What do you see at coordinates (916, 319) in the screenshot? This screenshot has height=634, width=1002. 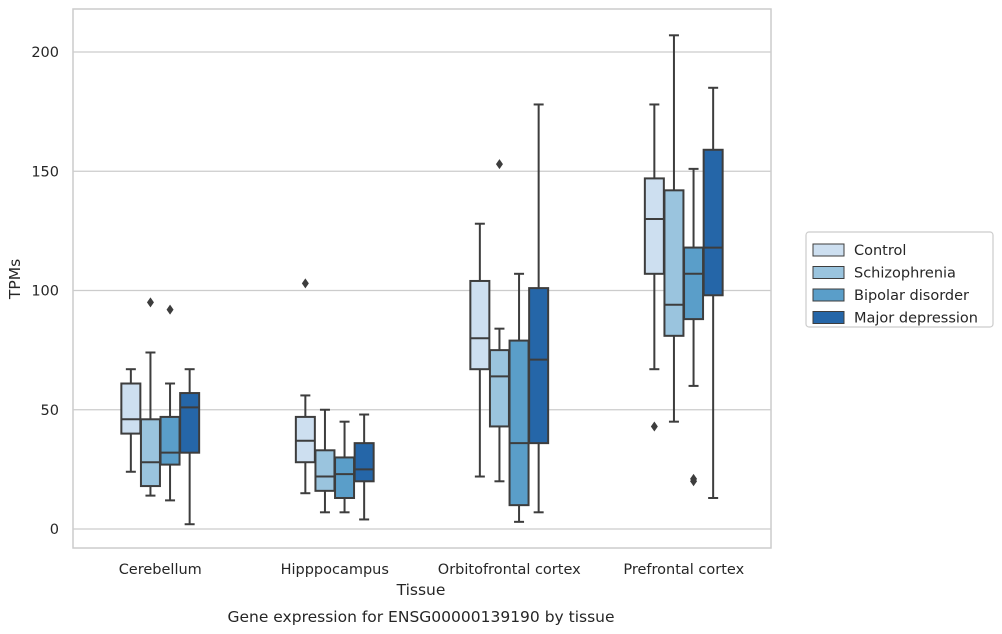 I see `legend-label: Major depression` at bounding box center [916, 319].